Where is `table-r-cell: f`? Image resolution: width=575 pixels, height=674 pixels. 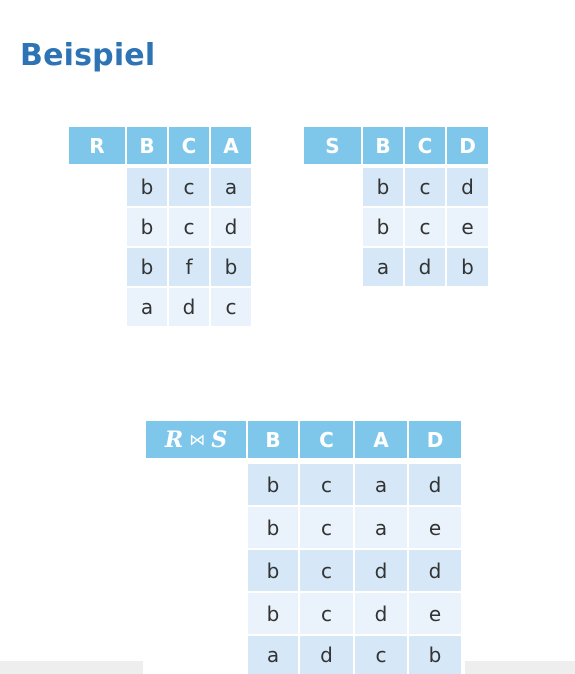
table-r-cell: f is located at coordinates (189, 267).